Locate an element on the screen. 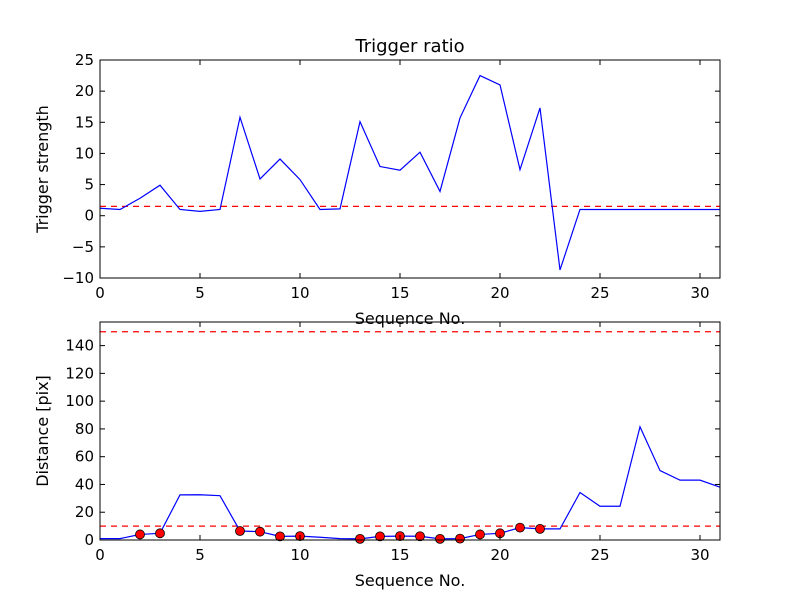  chart1-y-tick-label: 60 is located at coordinates (84, 457).